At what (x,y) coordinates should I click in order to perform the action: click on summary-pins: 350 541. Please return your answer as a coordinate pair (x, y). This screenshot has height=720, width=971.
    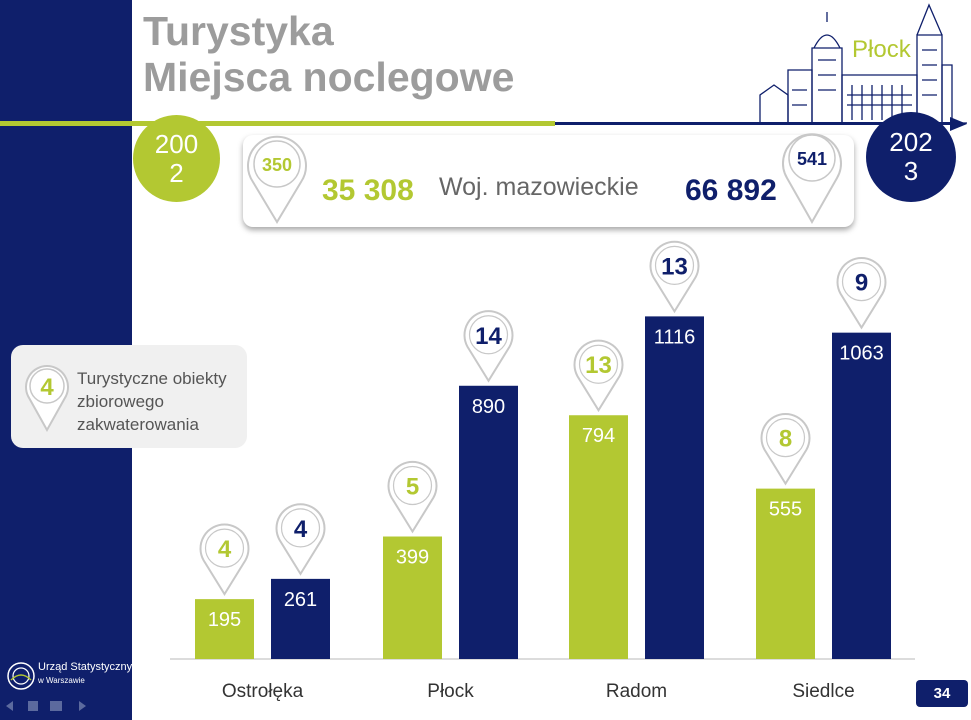
    Looking at the image, I should click on (544, 179).